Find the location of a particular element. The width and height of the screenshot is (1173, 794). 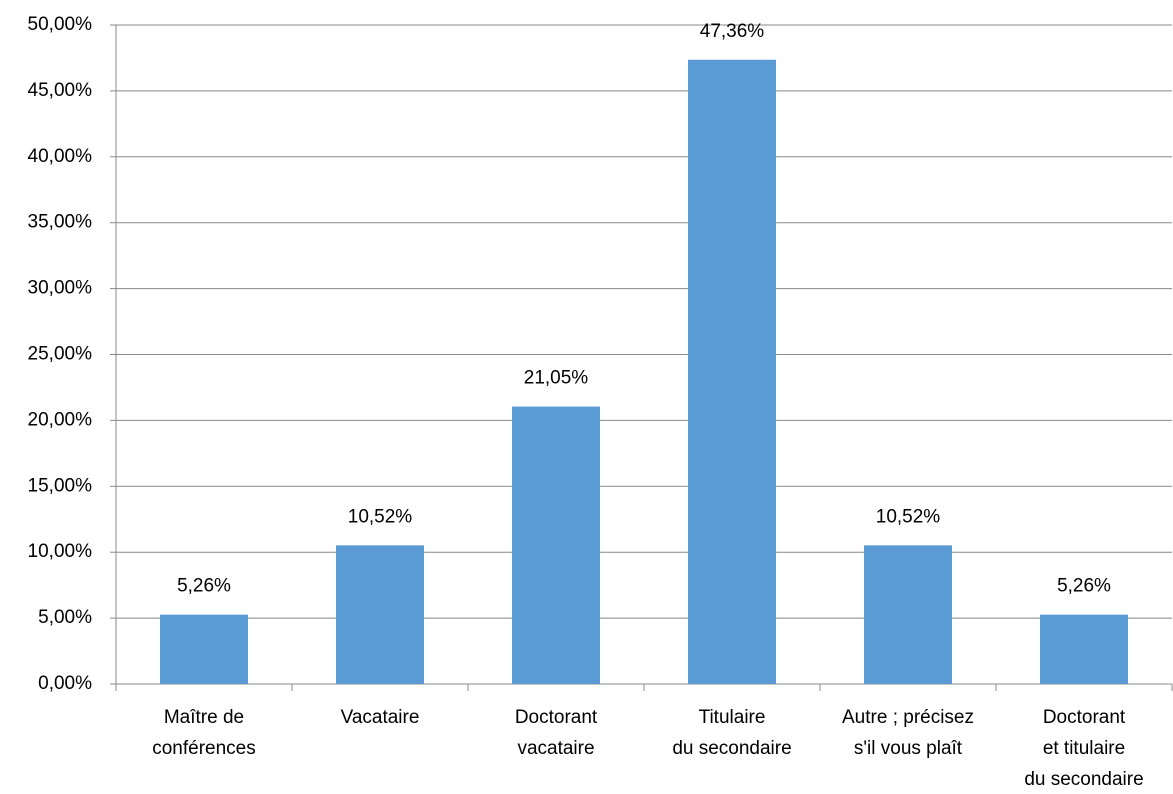

y-tick-label: 45,00% is located at coordinates (60, 90).